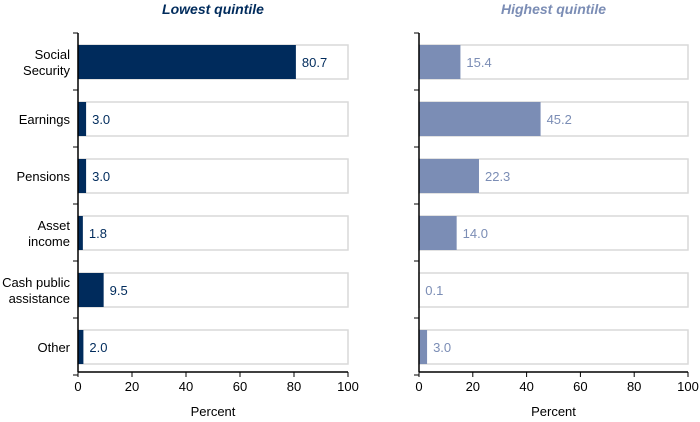 The image size is (700, 422). What do you see at coordinates (553, 9) in the screenshot?
I see `chart-title: Highest quintile` at bounding box center [553, 9].